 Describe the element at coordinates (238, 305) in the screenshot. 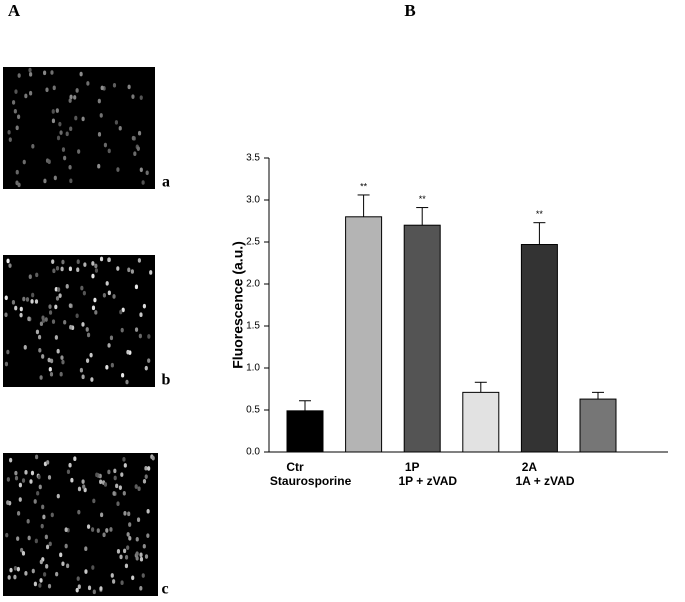

I see `y-axis-label: Fluorescence (a.u.)` at that location.